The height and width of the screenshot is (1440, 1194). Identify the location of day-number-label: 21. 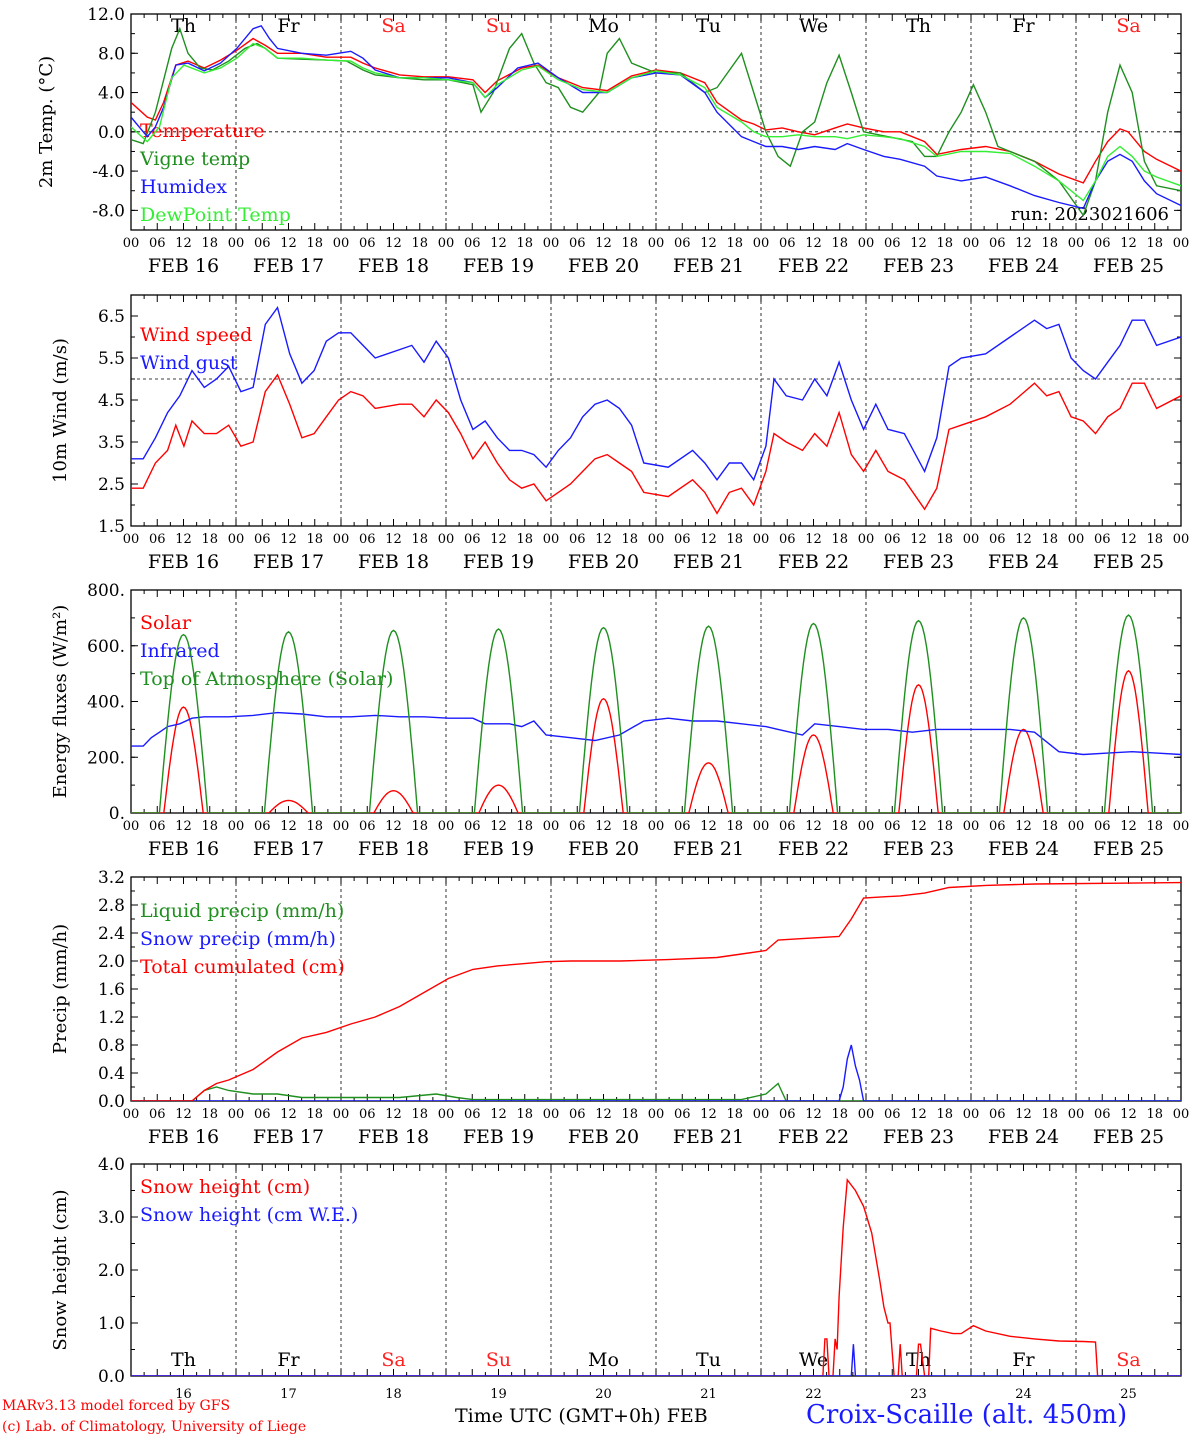
(708, 1394).